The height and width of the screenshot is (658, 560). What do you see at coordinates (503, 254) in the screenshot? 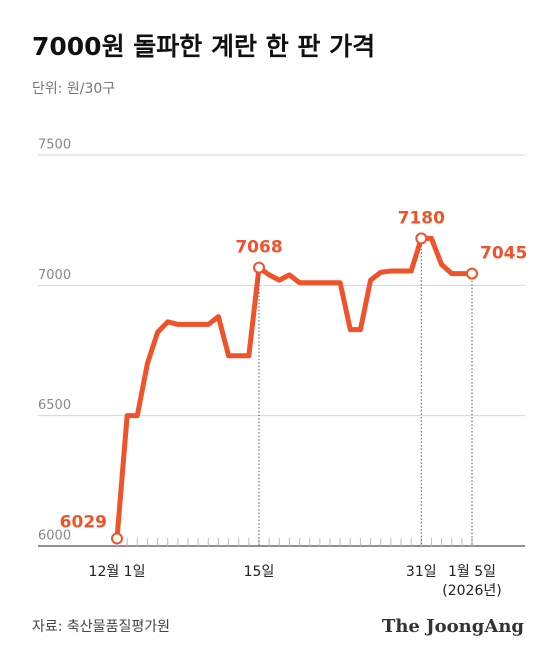
I see `data-label: 7045` at bounding box center [503, 254].